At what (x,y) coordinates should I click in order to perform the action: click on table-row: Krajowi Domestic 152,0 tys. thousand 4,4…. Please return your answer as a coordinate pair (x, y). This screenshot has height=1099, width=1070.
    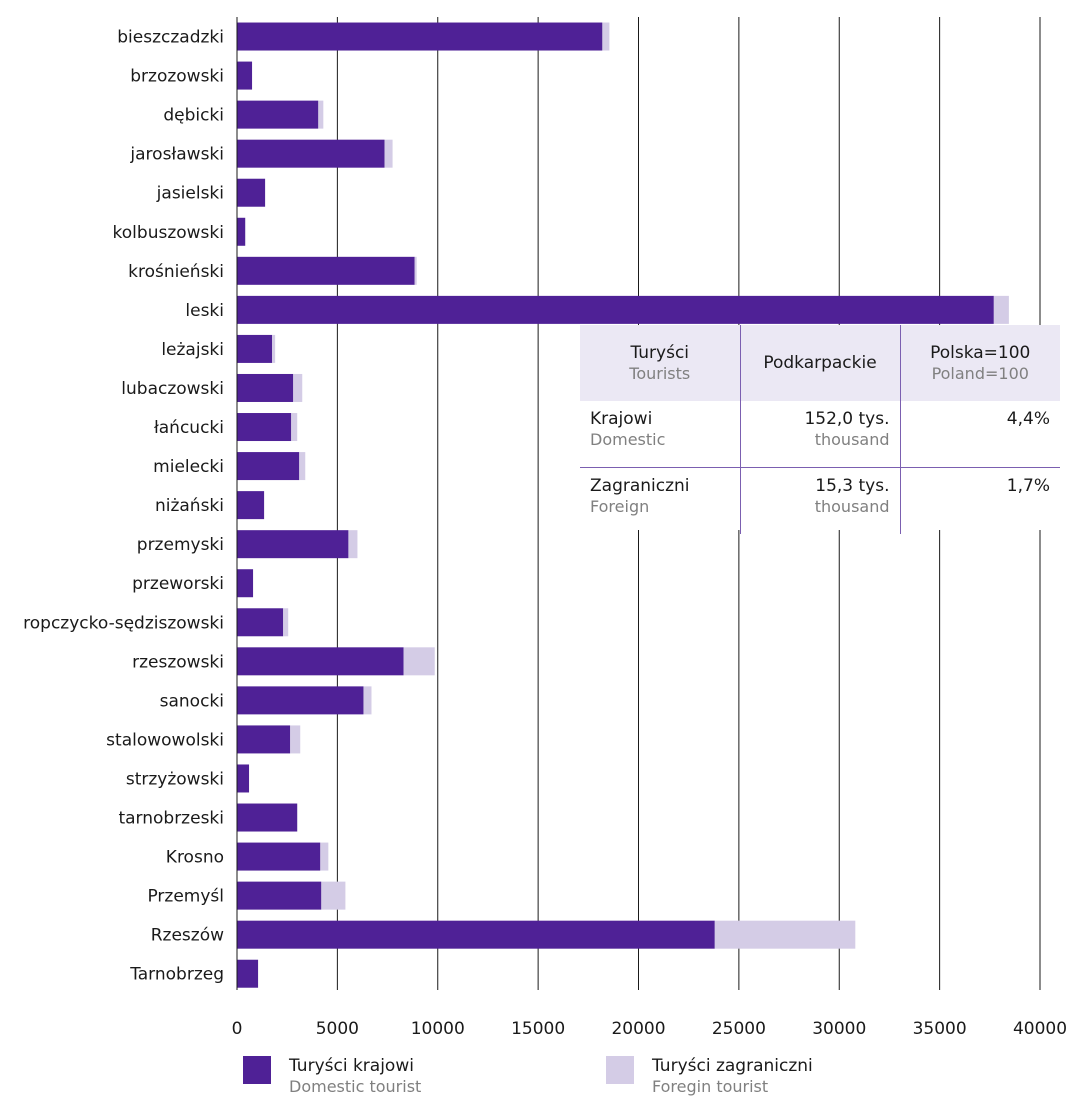
    Looking at the image, I should click on (820, 434).